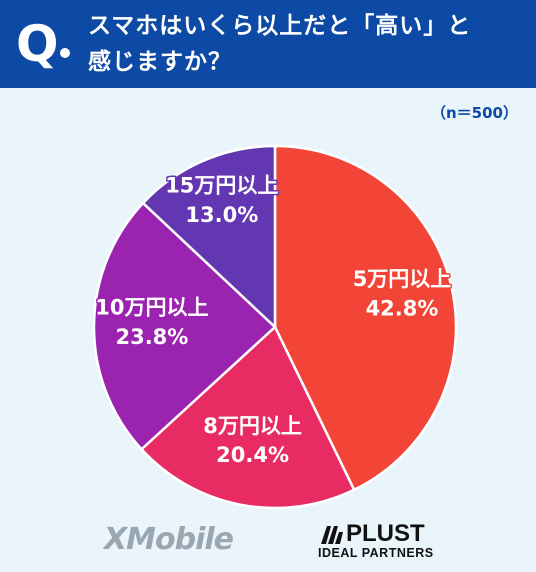  Describe the element at coordinates (268, 541) in the screenshot. I see `logo-bar: XMobile PLUST IDEAL PARTNERS` at that location.